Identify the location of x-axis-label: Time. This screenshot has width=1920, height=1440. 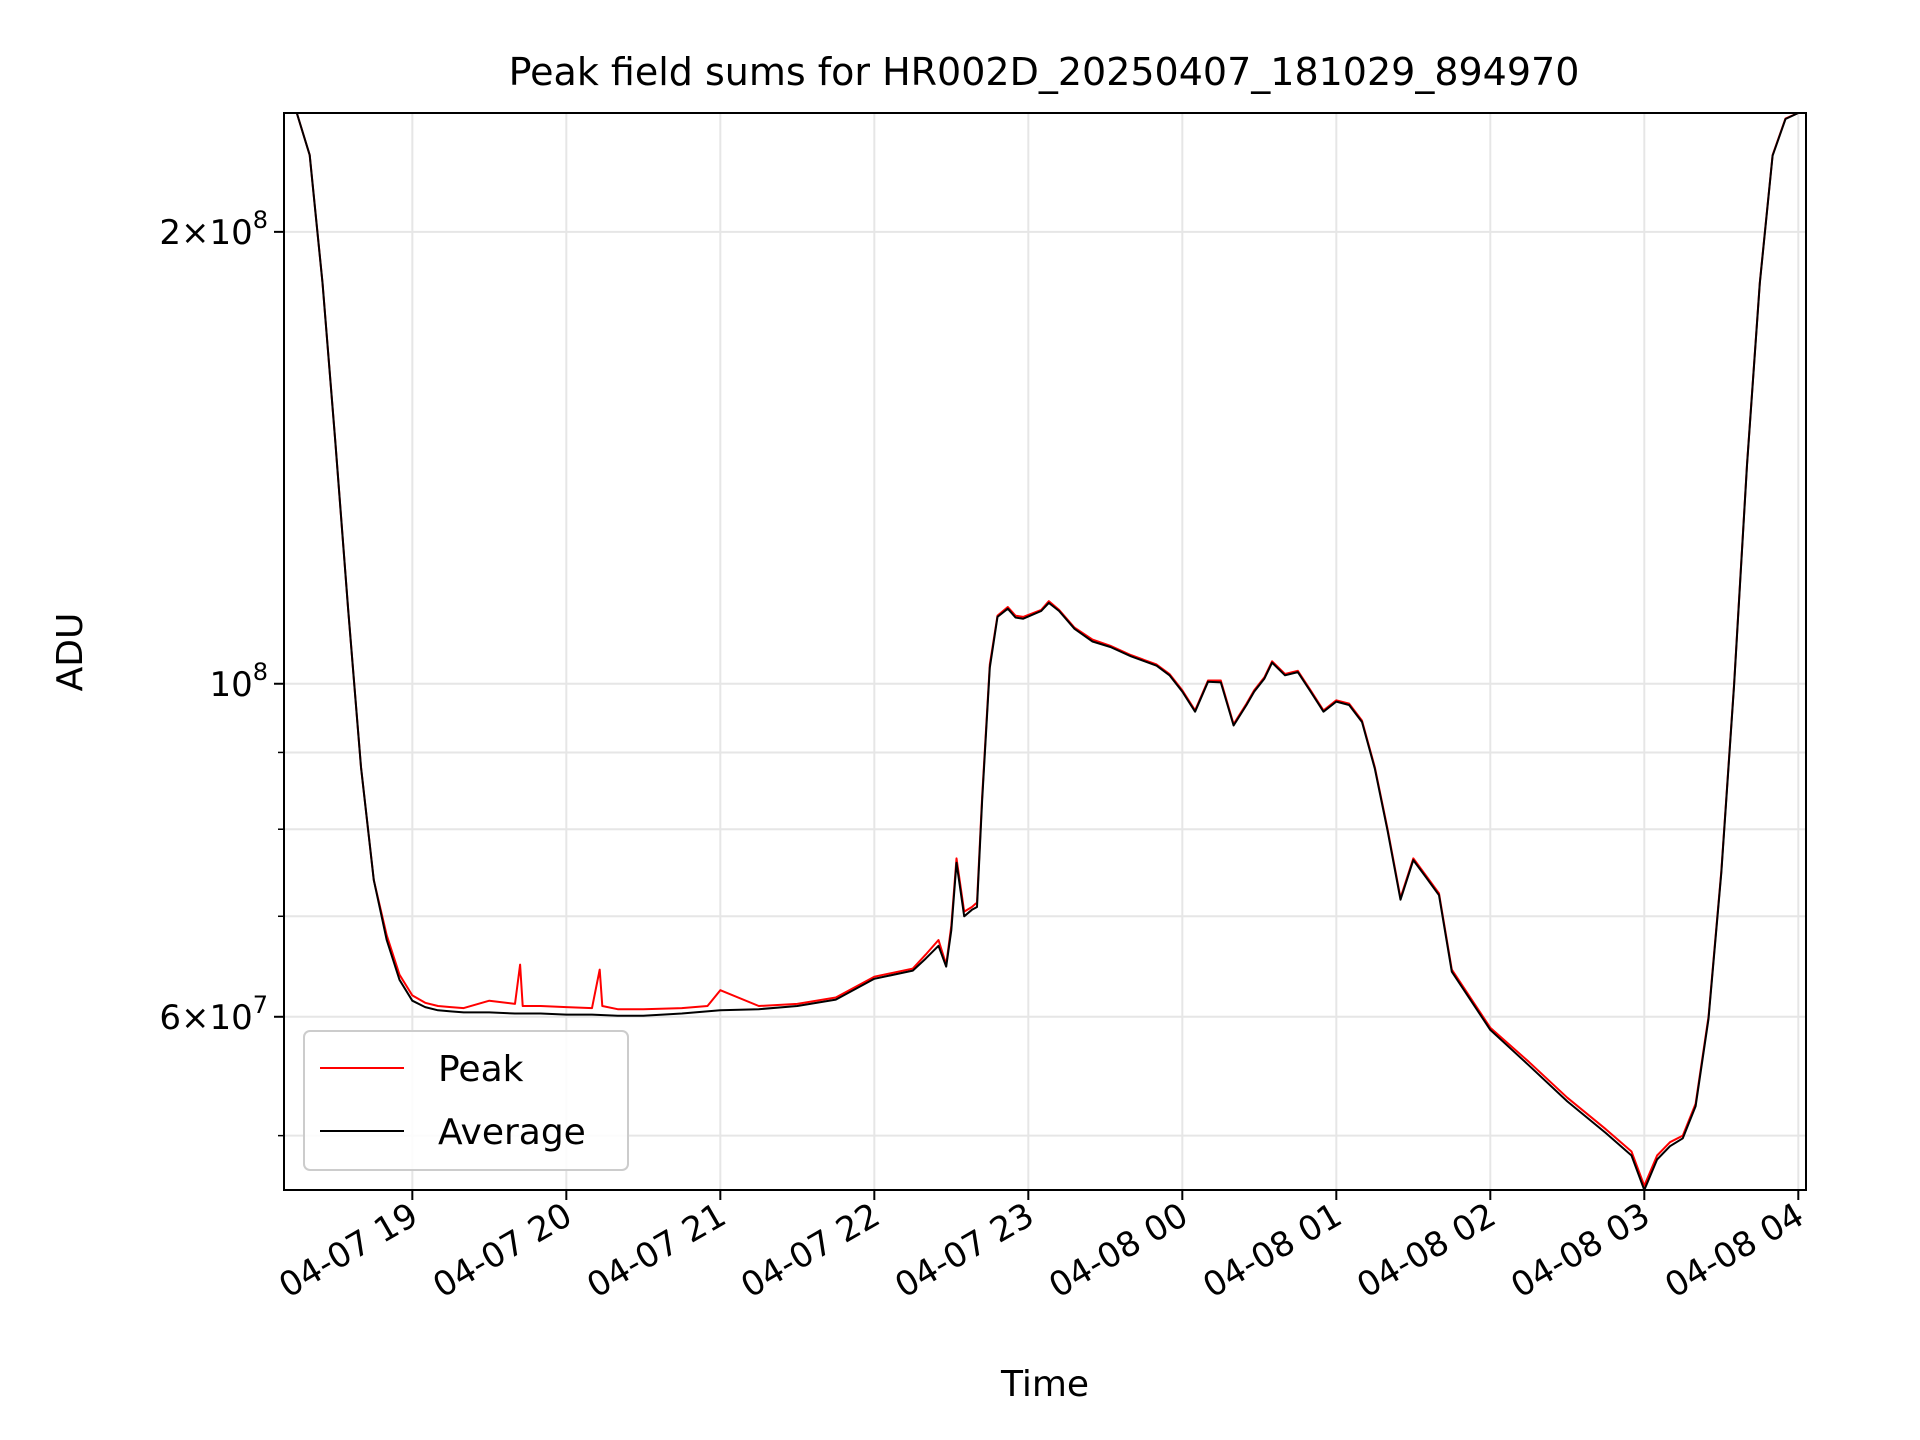
(1044, 1384).